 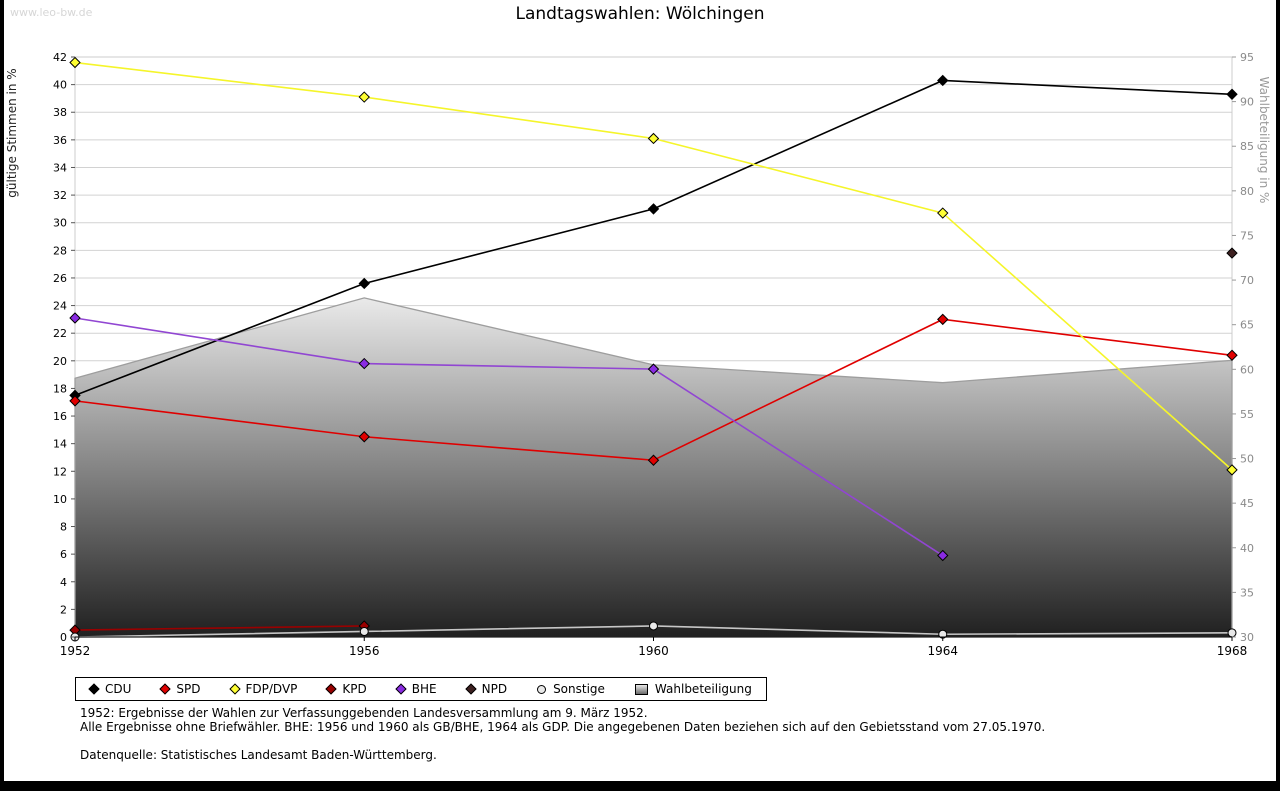 I want to click on legend-marker-bhe, so click(x=401, y=689).